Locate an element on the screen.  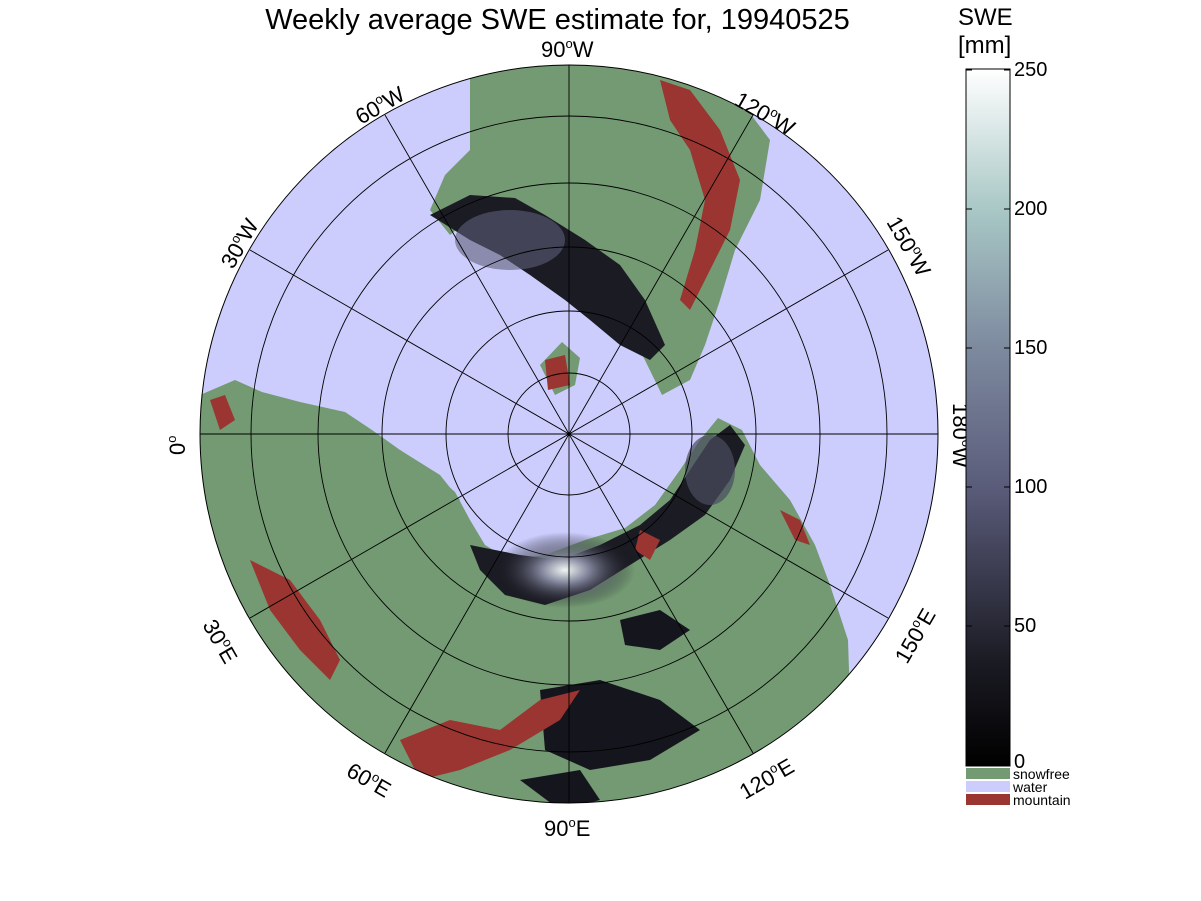
mountain-himalaya is located at coordinates (490, 735).